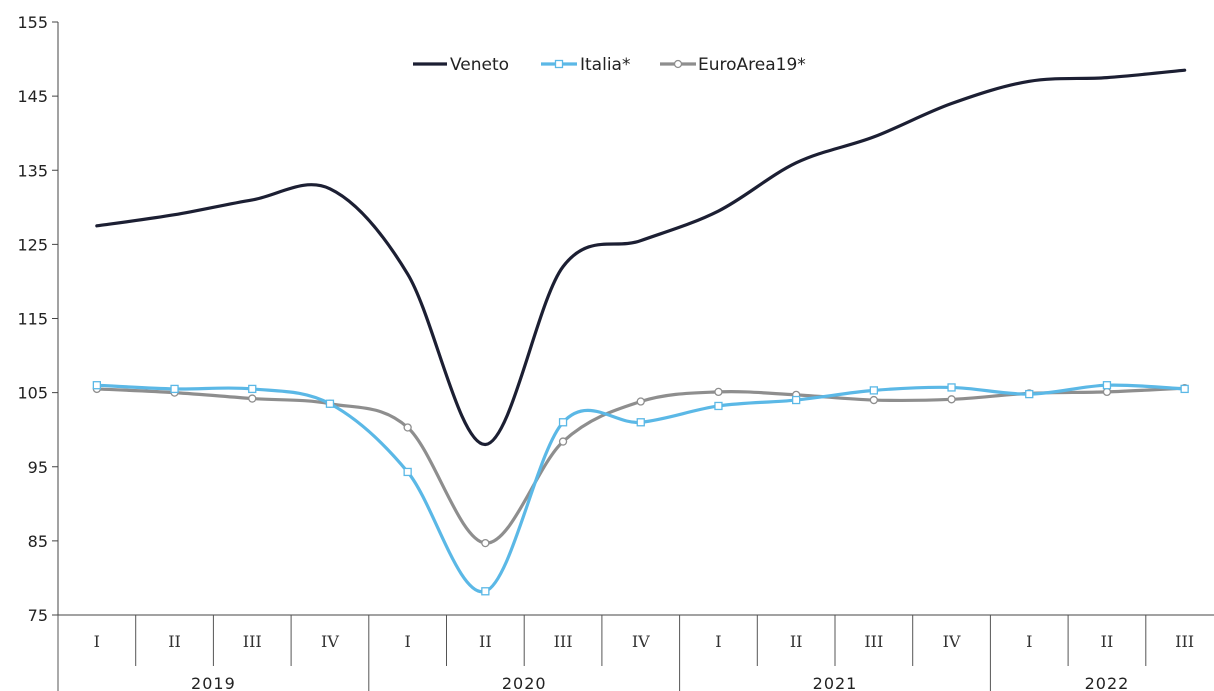 The width and height of the screenshot is (1214, 691). Describe the element at coordinates (605, 65) in the screenshot. I see `legend-label: Italia*` at that location.